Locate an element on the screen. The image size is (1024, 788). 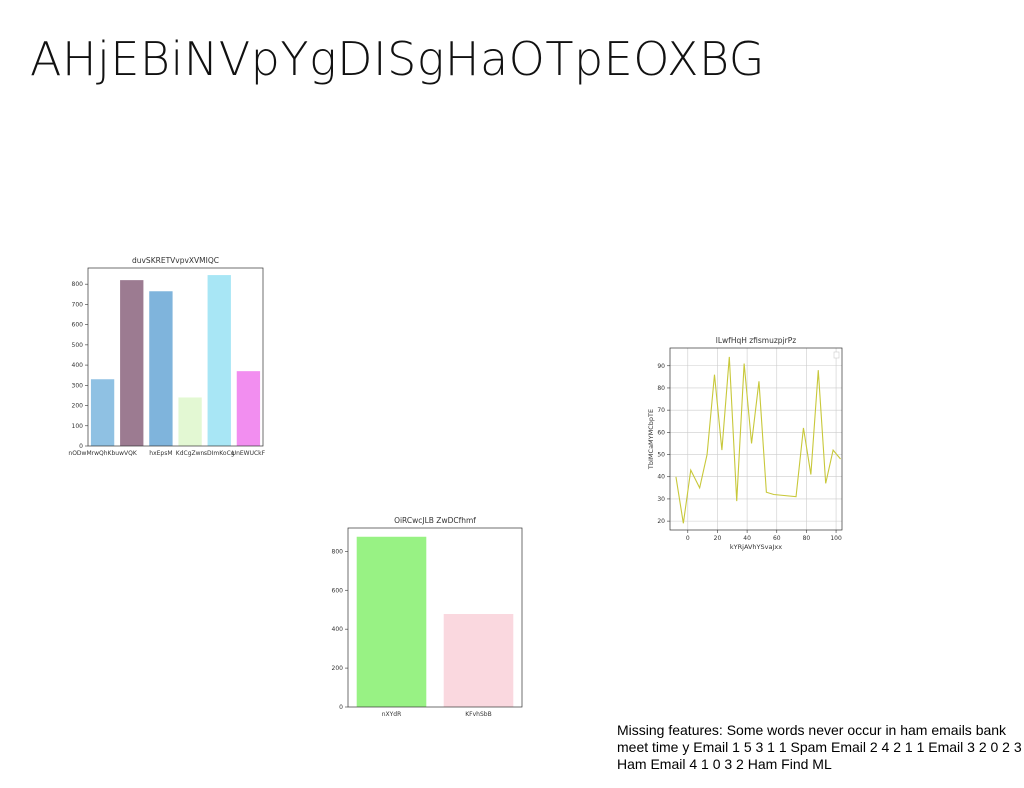
y-tick-label: 20 is located at coordinates (661, 521).